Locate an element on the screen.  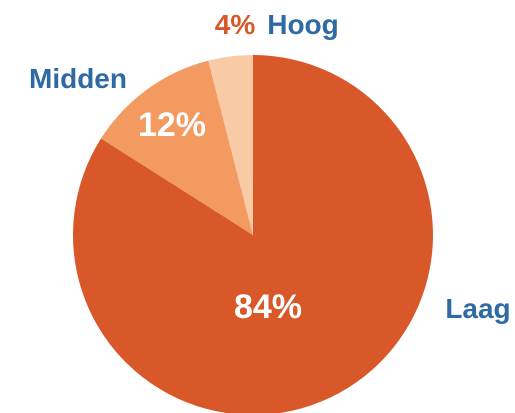
data-label-midden: 12% is located at coordinates (172, 125).